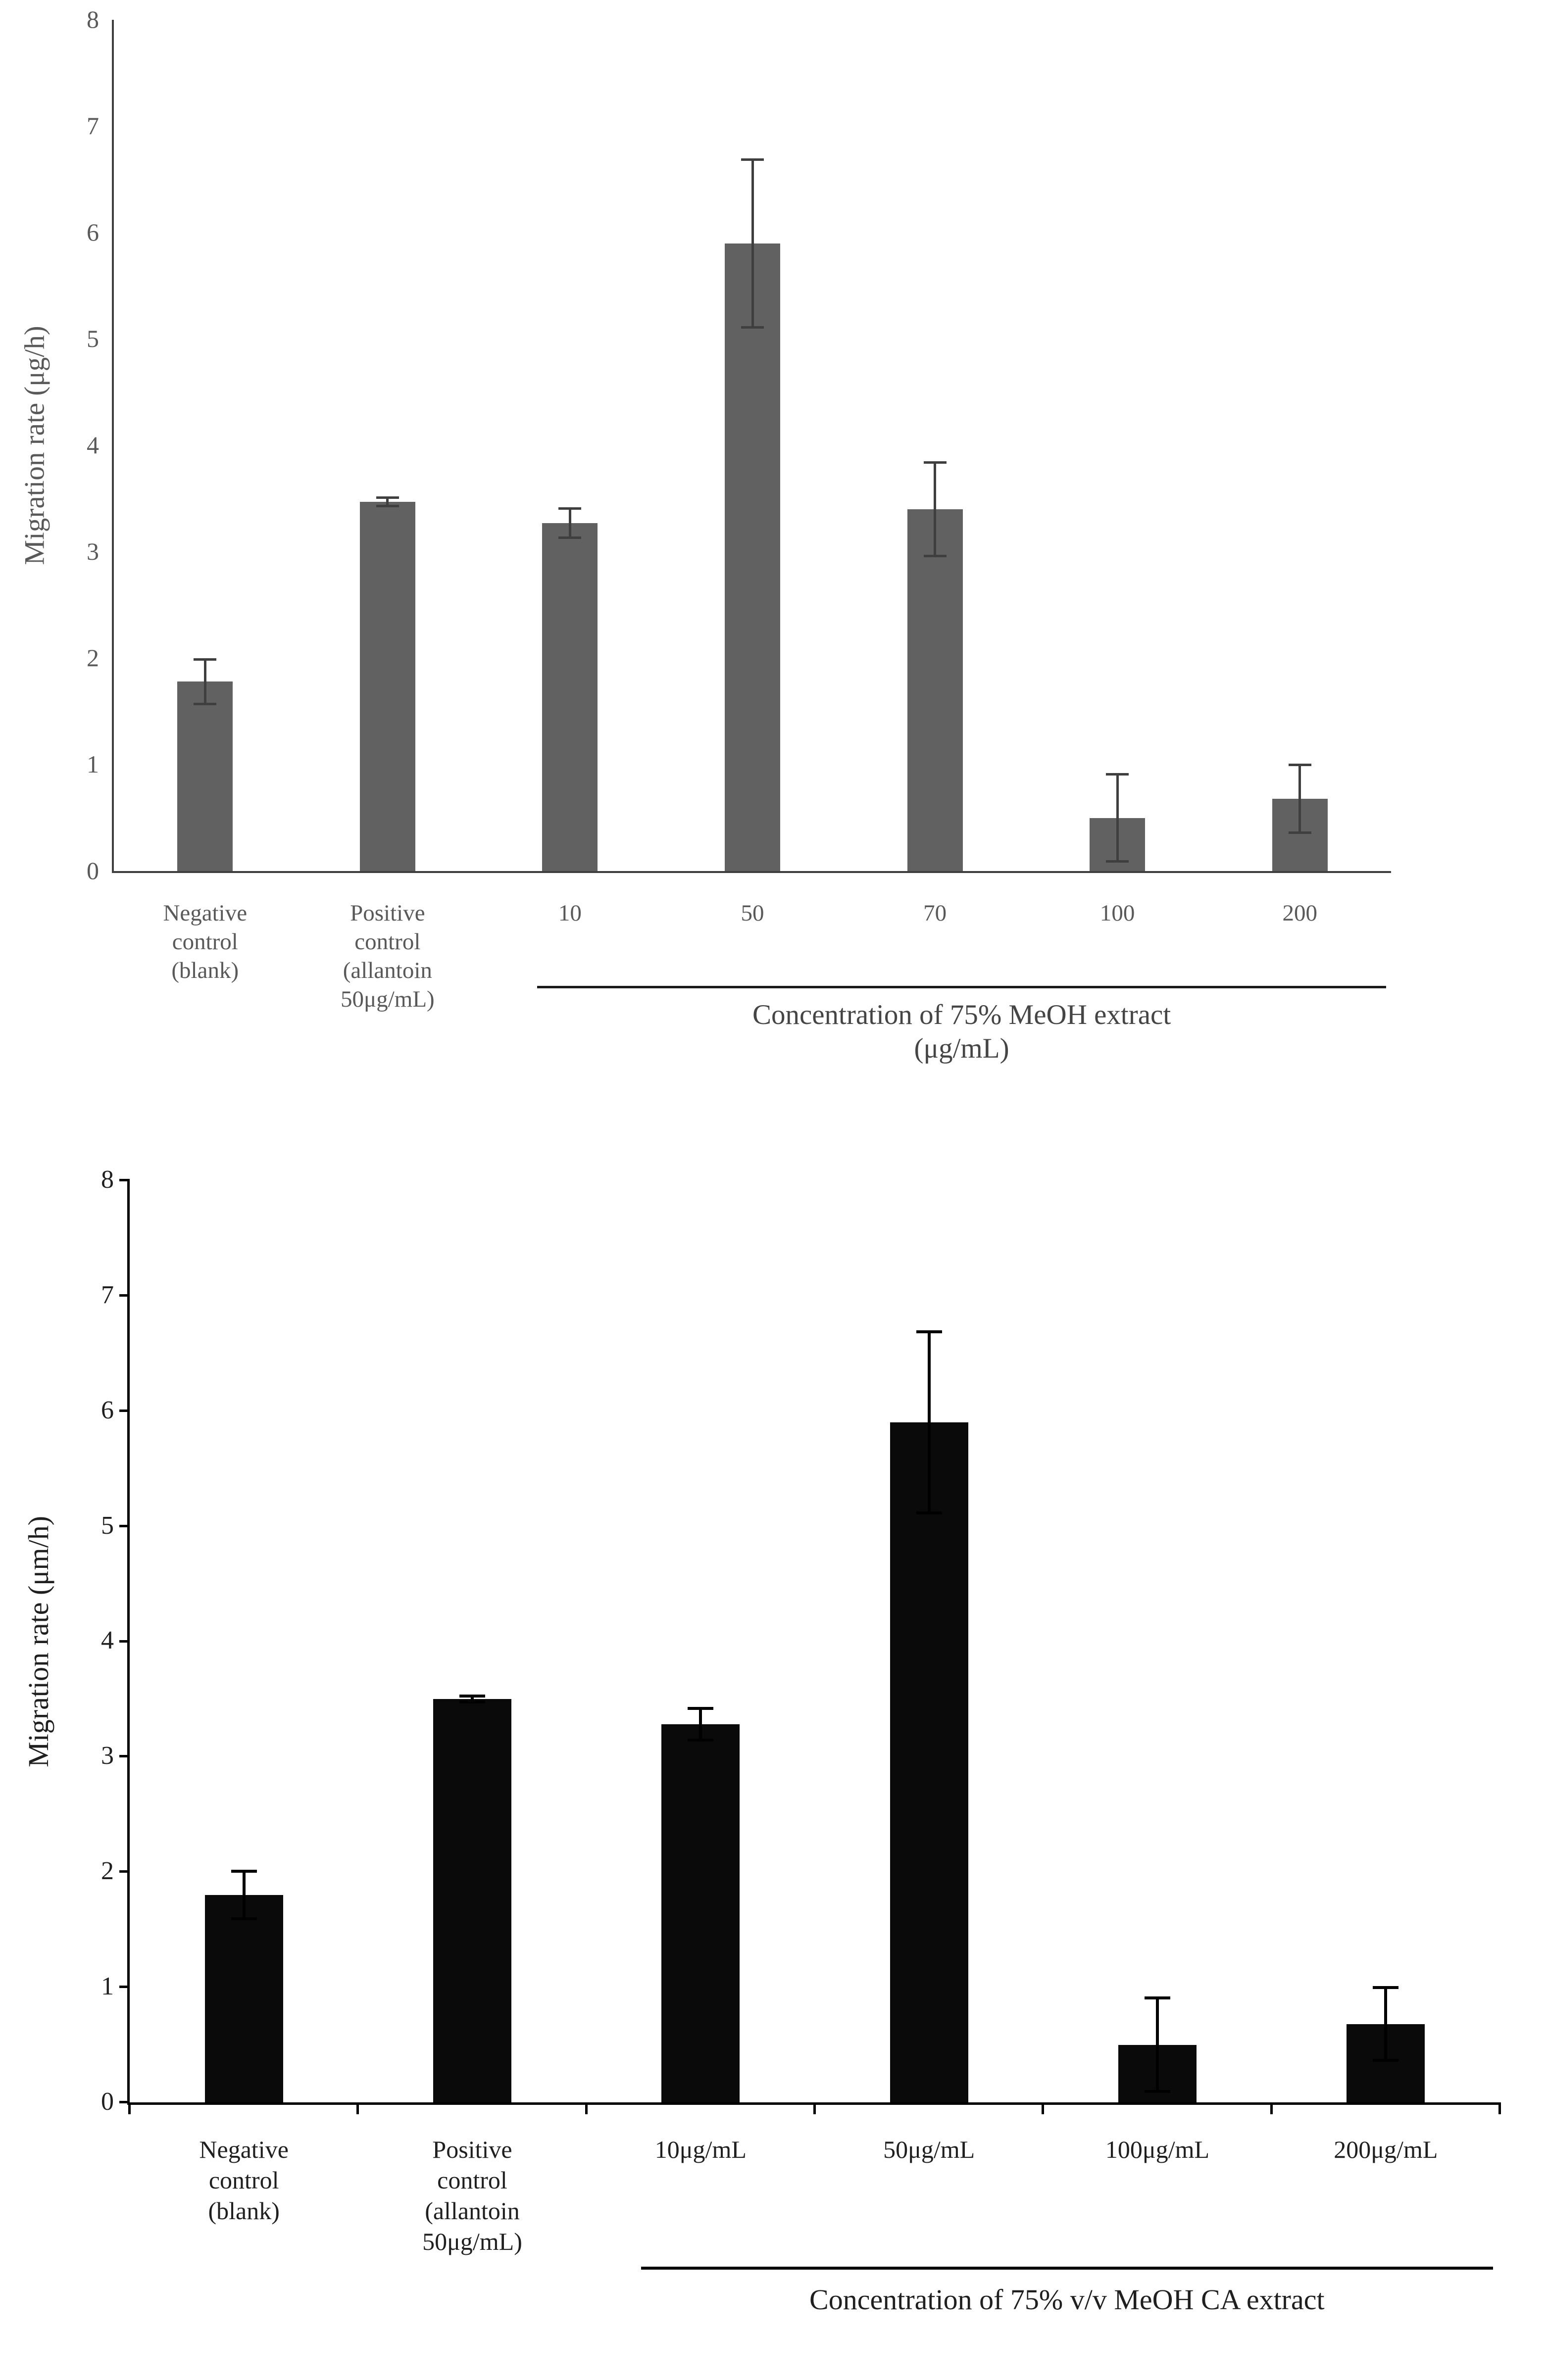  What do you see at coordinates (700, 2149) in the screenshot?
I see `x-category-label: 10μg/mL` at bounding box center [700, 2149].